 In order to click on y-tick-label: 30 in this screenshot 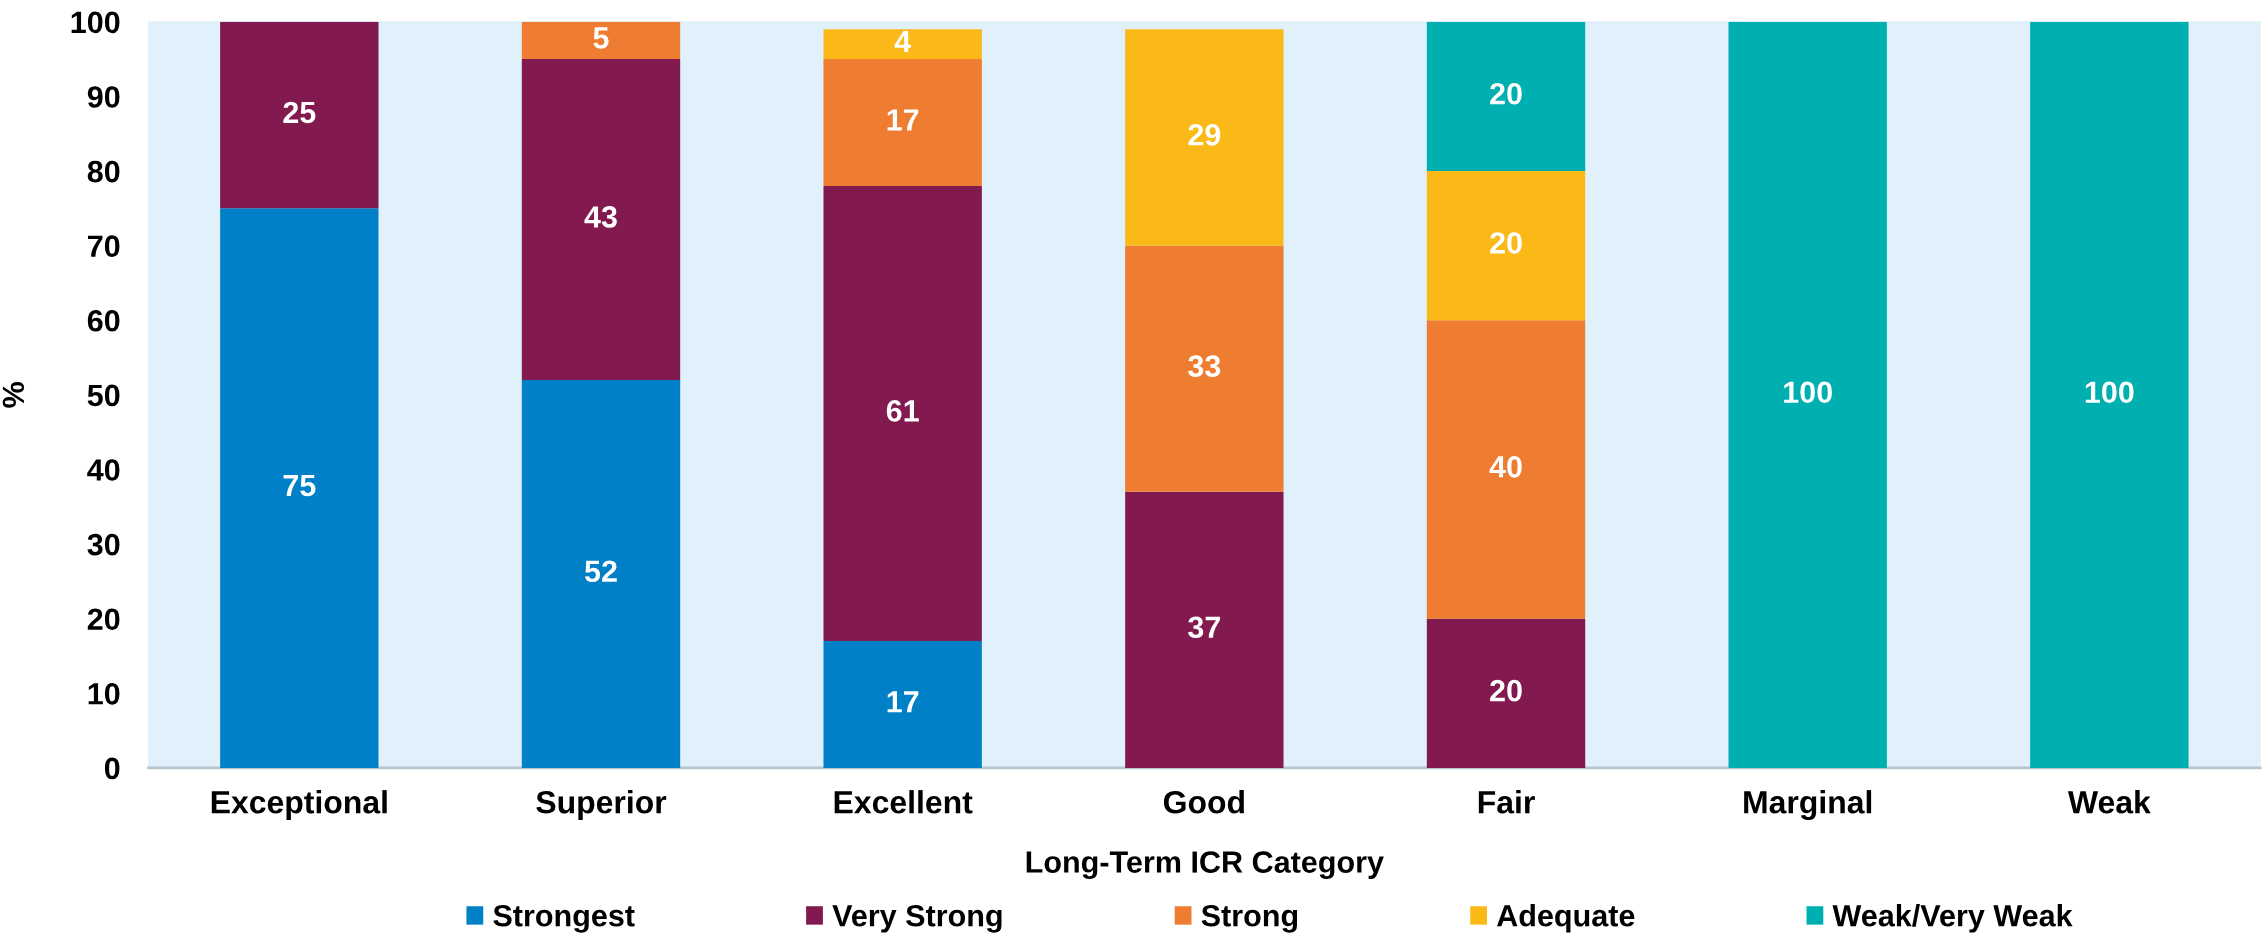, I will do `click(103, 544)`.